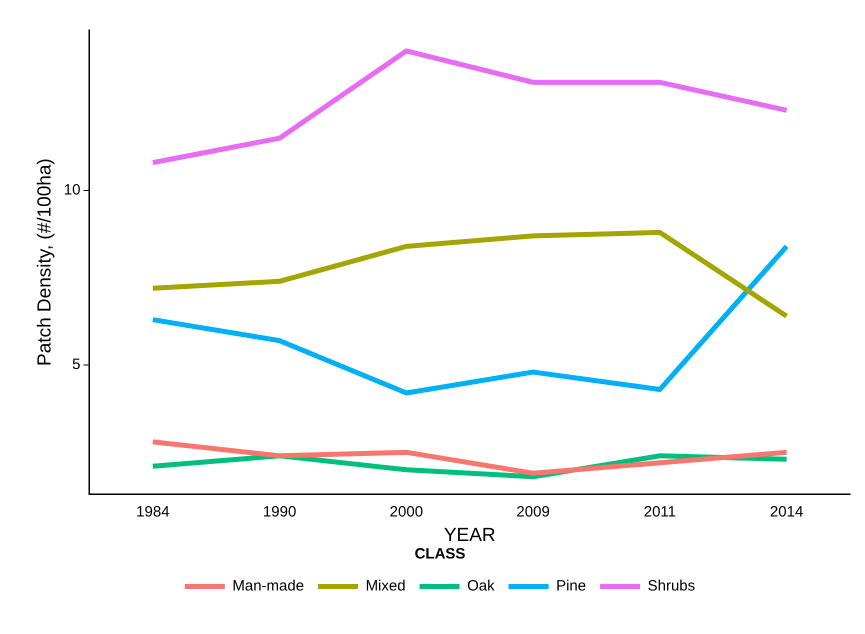 The image size is (865, 634). What do you see at coordinates (153, 511) in the screenshot?
I see `x-tick-label: 1984` at bounding box center [153, 511].